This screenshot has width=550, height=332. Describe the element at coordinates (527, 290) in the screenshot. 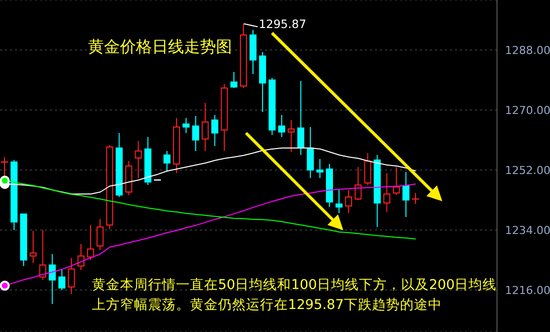

I see `y-tick-label: 1216.00` at that location.